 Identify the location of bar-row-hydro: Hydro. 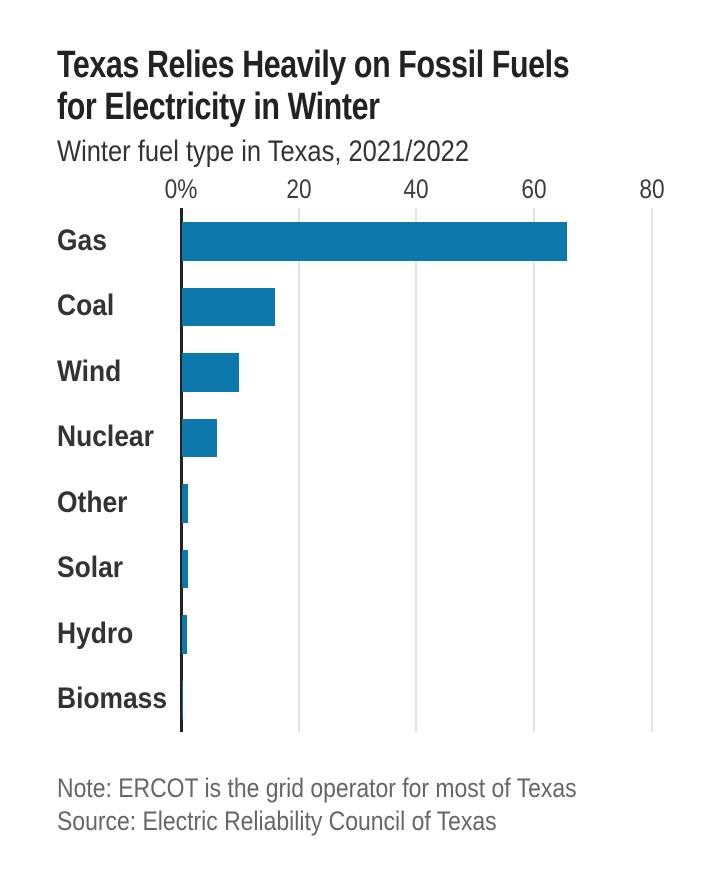
(370, 634).